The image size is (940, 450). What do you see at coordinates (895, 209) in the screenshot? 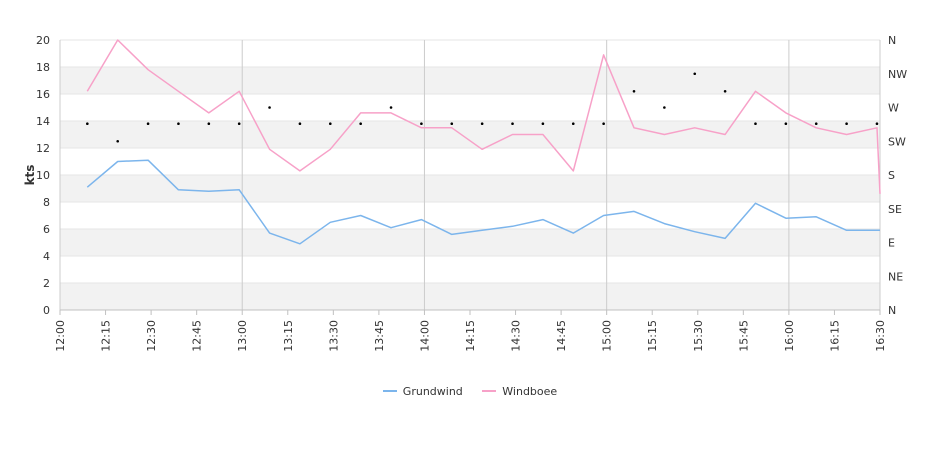
I see `direction-tick-label: SE` at bounding box center [895, 209].